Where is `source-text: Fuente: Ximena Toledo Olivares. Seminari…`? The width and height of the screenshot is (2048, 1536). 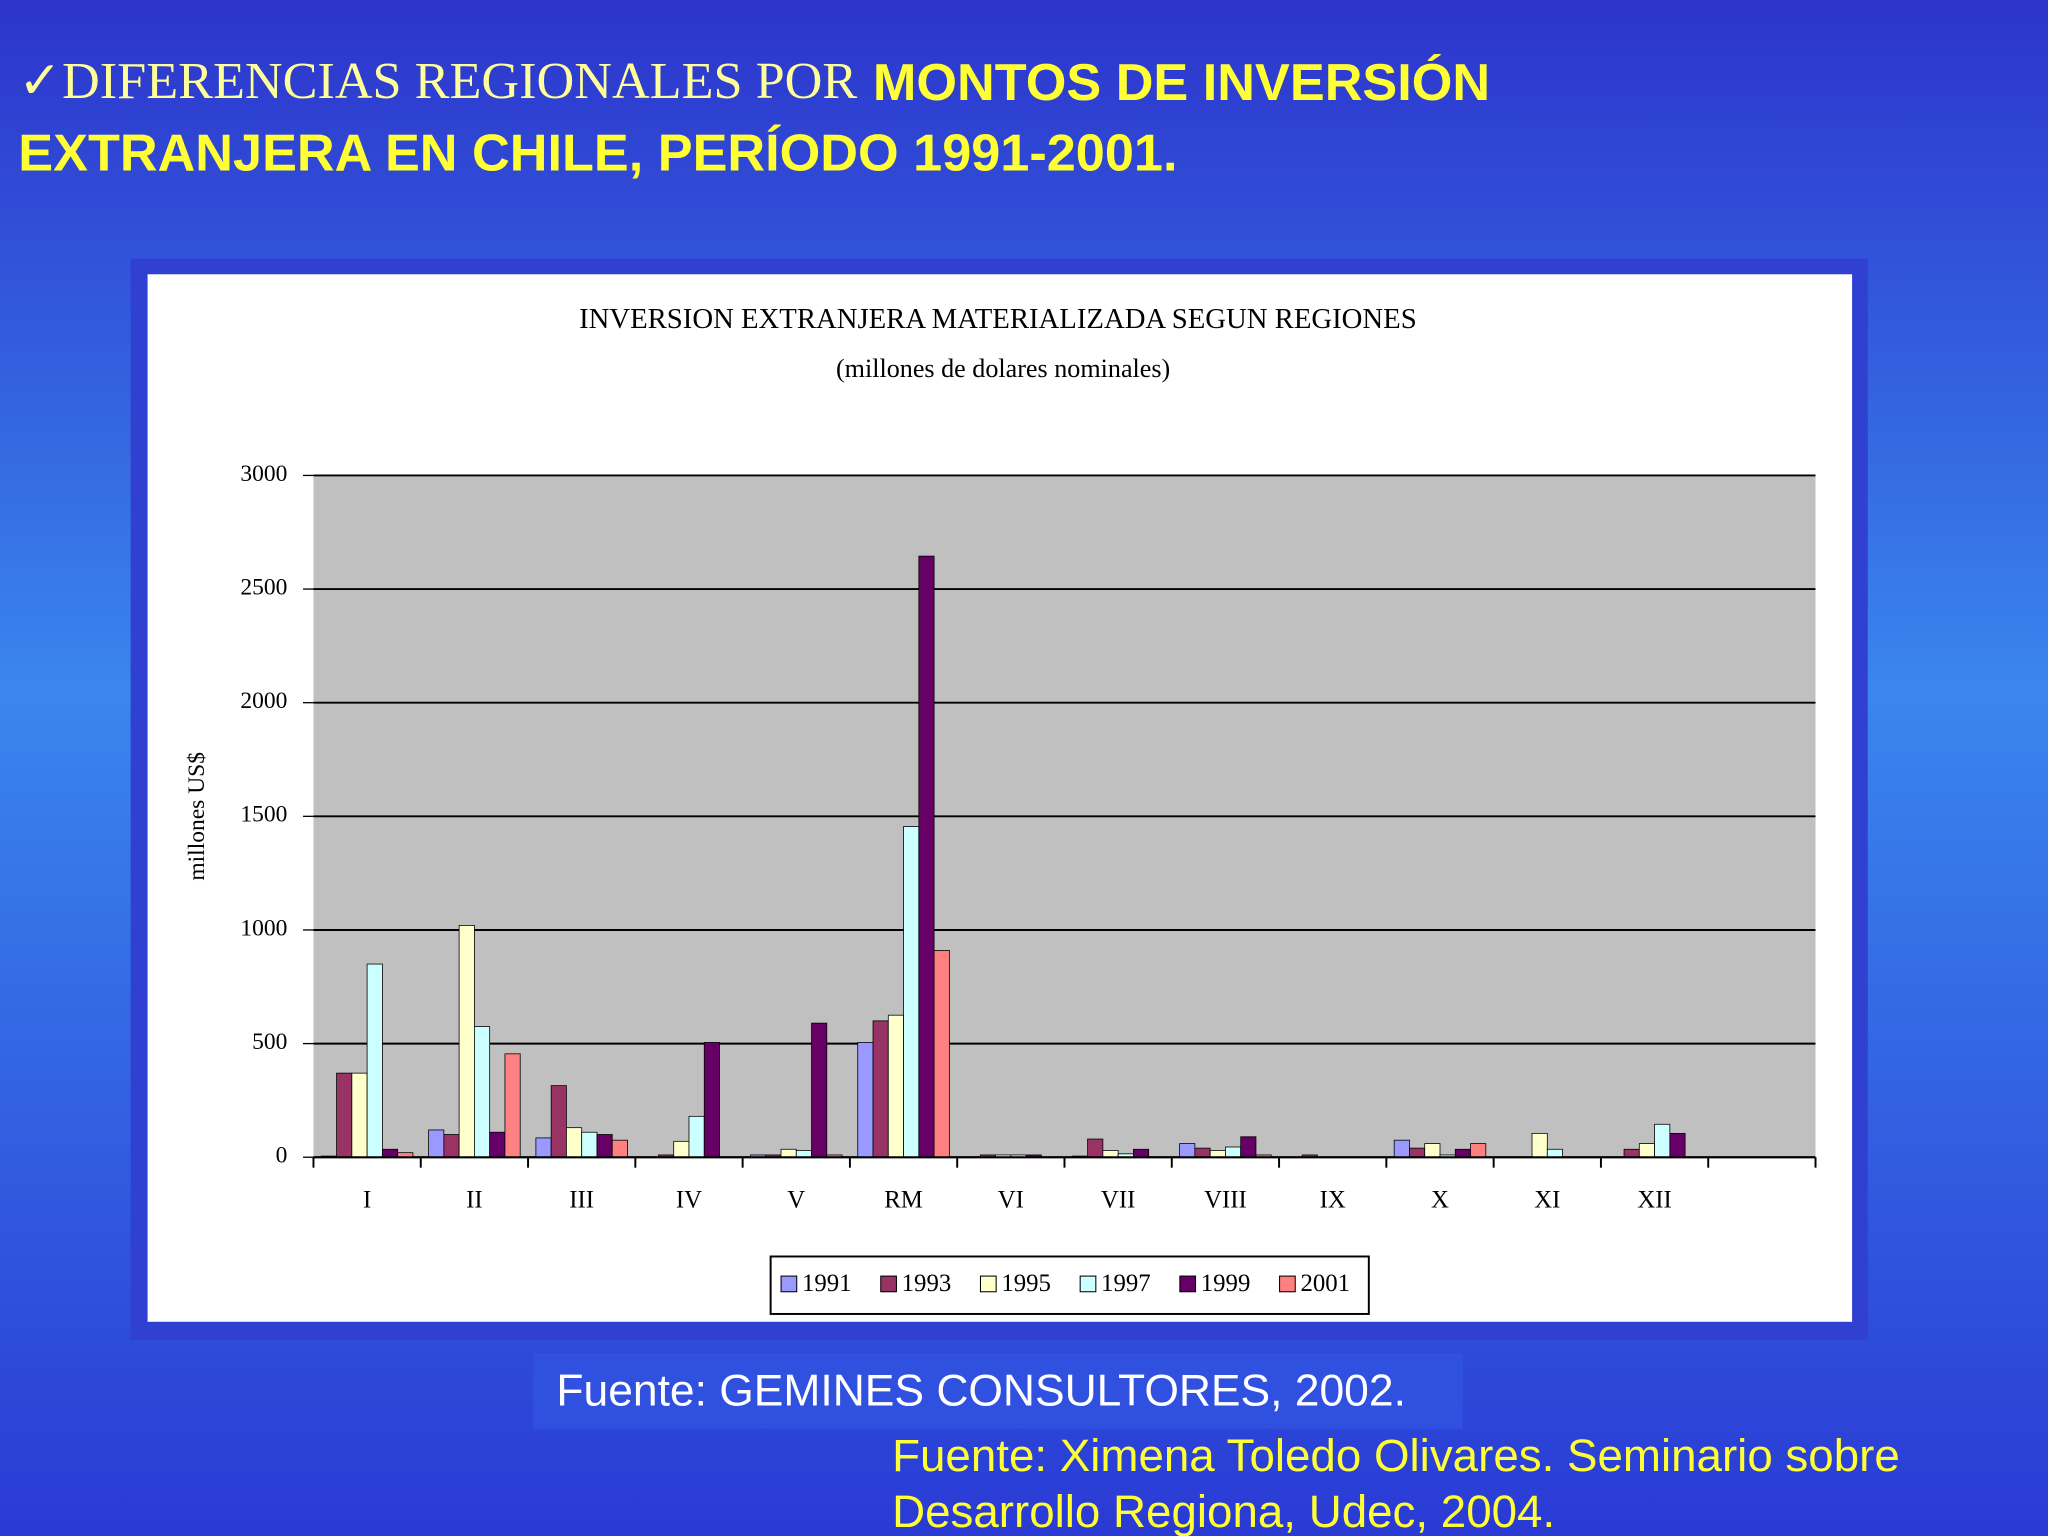
source-text: Fuente: Ximena Toledo Olivares. Seminari… is located at coordinates (1396, 1455).